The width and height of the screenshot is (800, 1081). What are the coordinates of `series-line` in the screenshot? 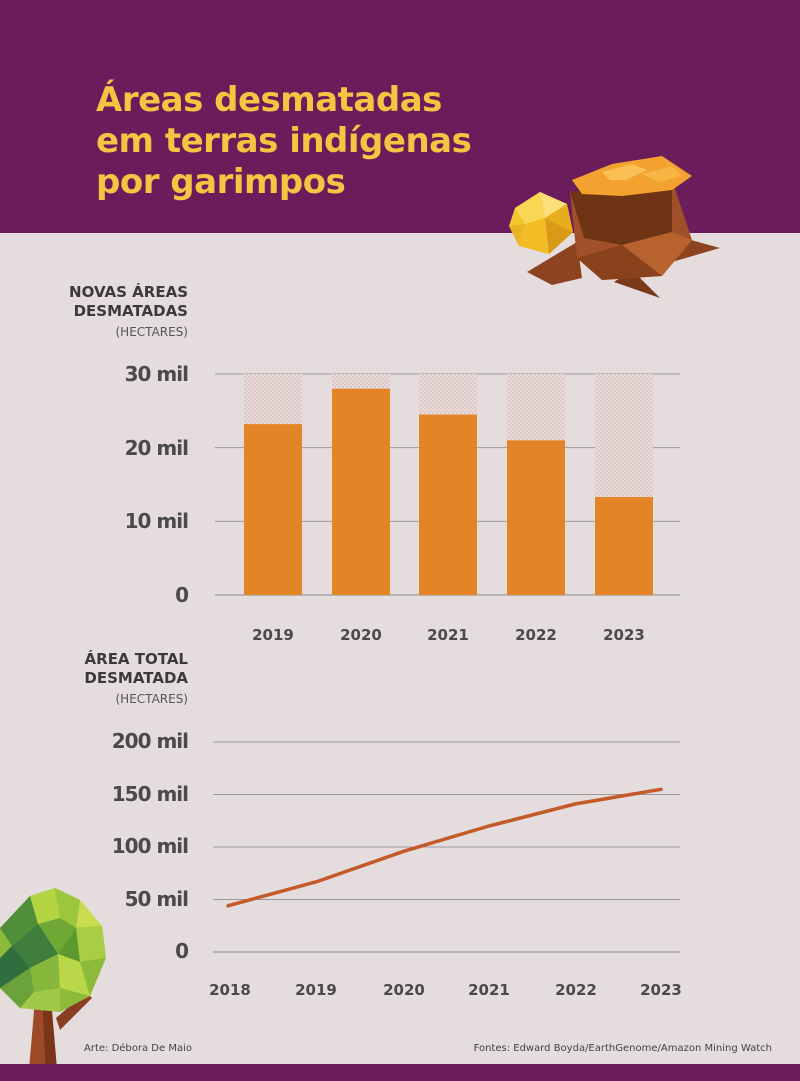 It's located at (444, 847).